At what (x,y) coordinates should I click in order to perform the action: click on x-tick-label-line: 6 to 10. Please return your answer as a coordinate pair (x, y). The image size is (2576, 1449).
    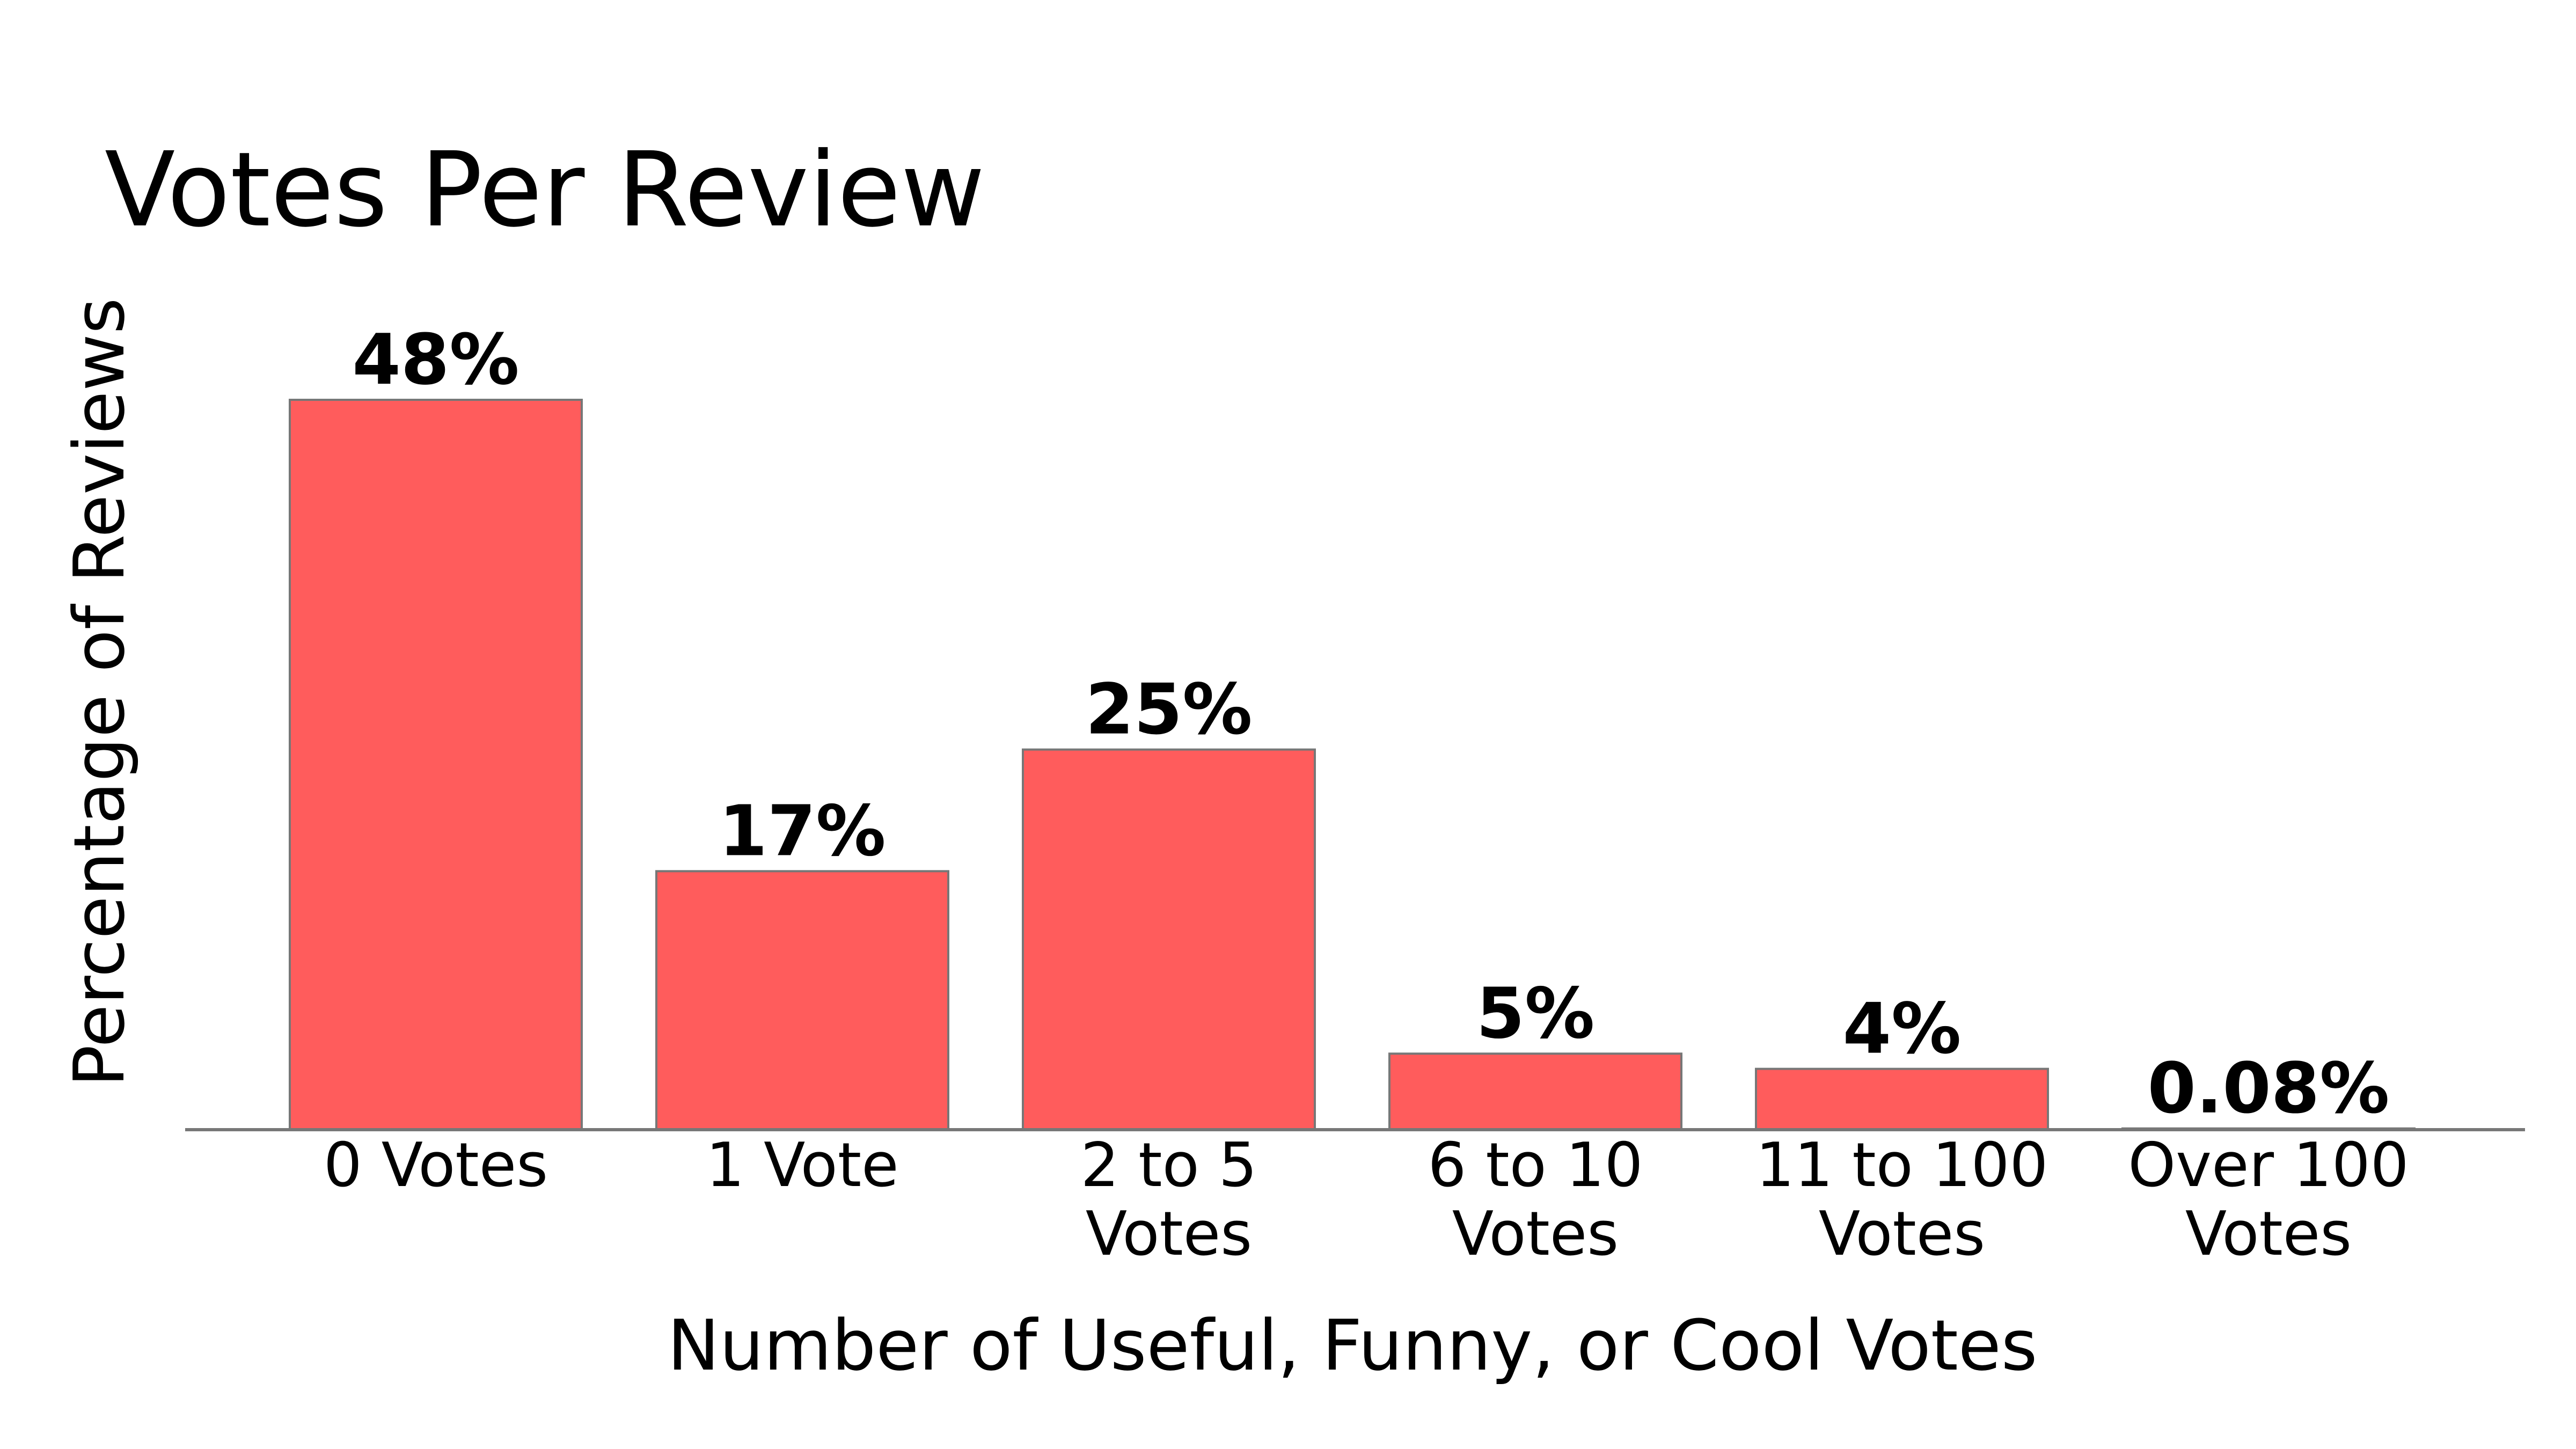
    Looking at the image, I should click on (1535, 1165).